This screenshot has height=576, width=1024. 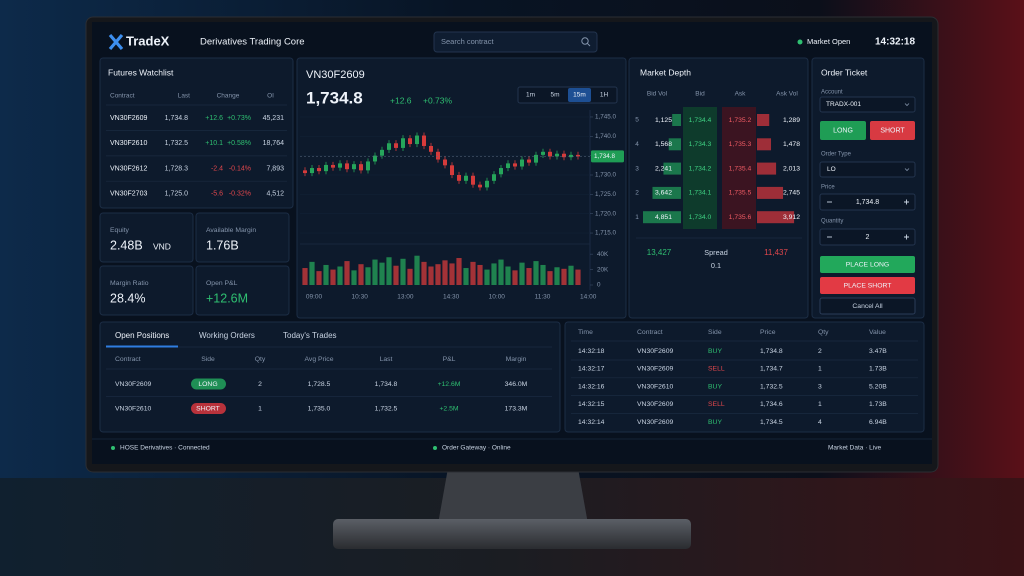 I want to click on column-header: Price, so click(x=768, y=332).